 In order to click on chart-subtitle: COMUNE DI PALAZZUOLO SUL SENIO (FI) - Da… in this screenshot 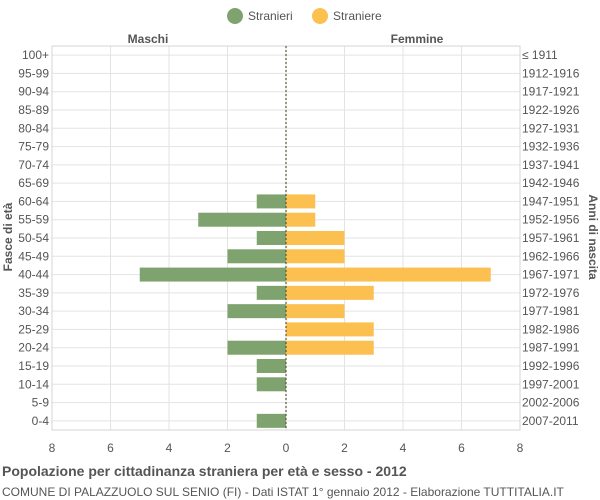, I will do `click(283, 492)`.